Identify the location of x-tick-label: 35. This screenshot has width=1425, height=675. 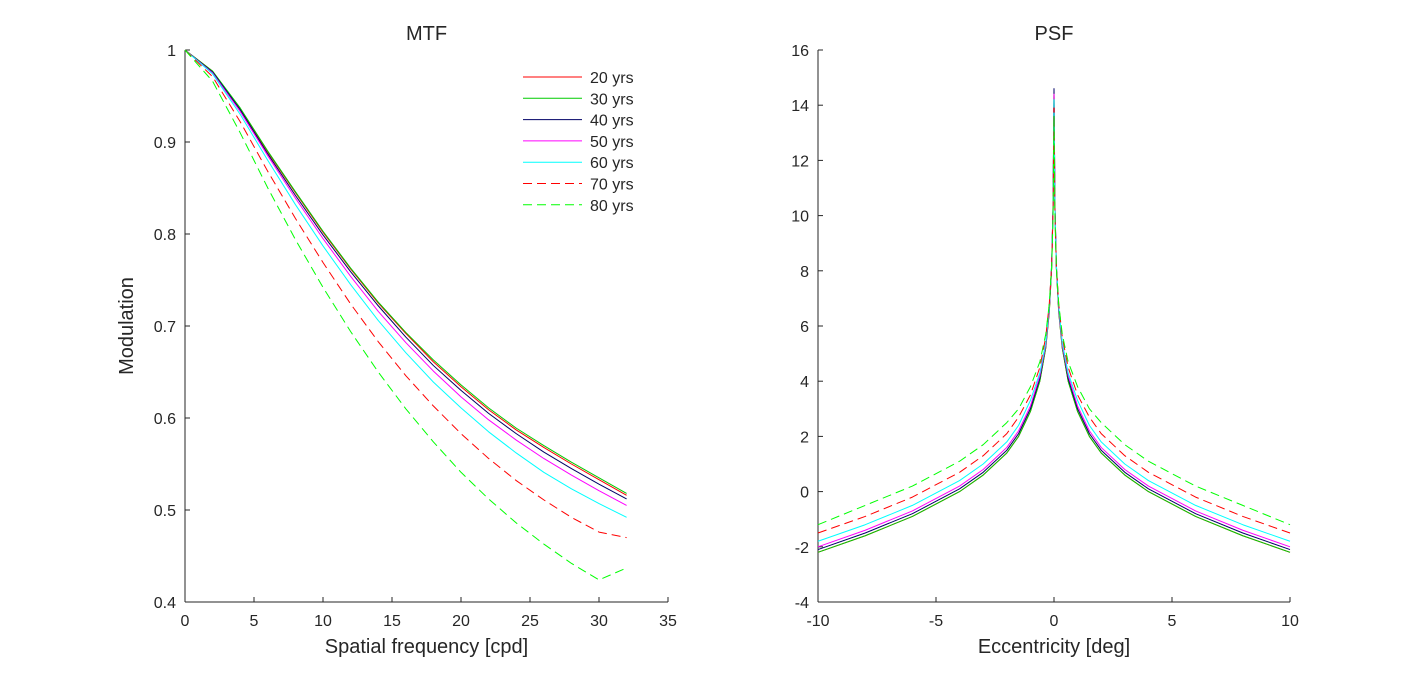
(668, 621).